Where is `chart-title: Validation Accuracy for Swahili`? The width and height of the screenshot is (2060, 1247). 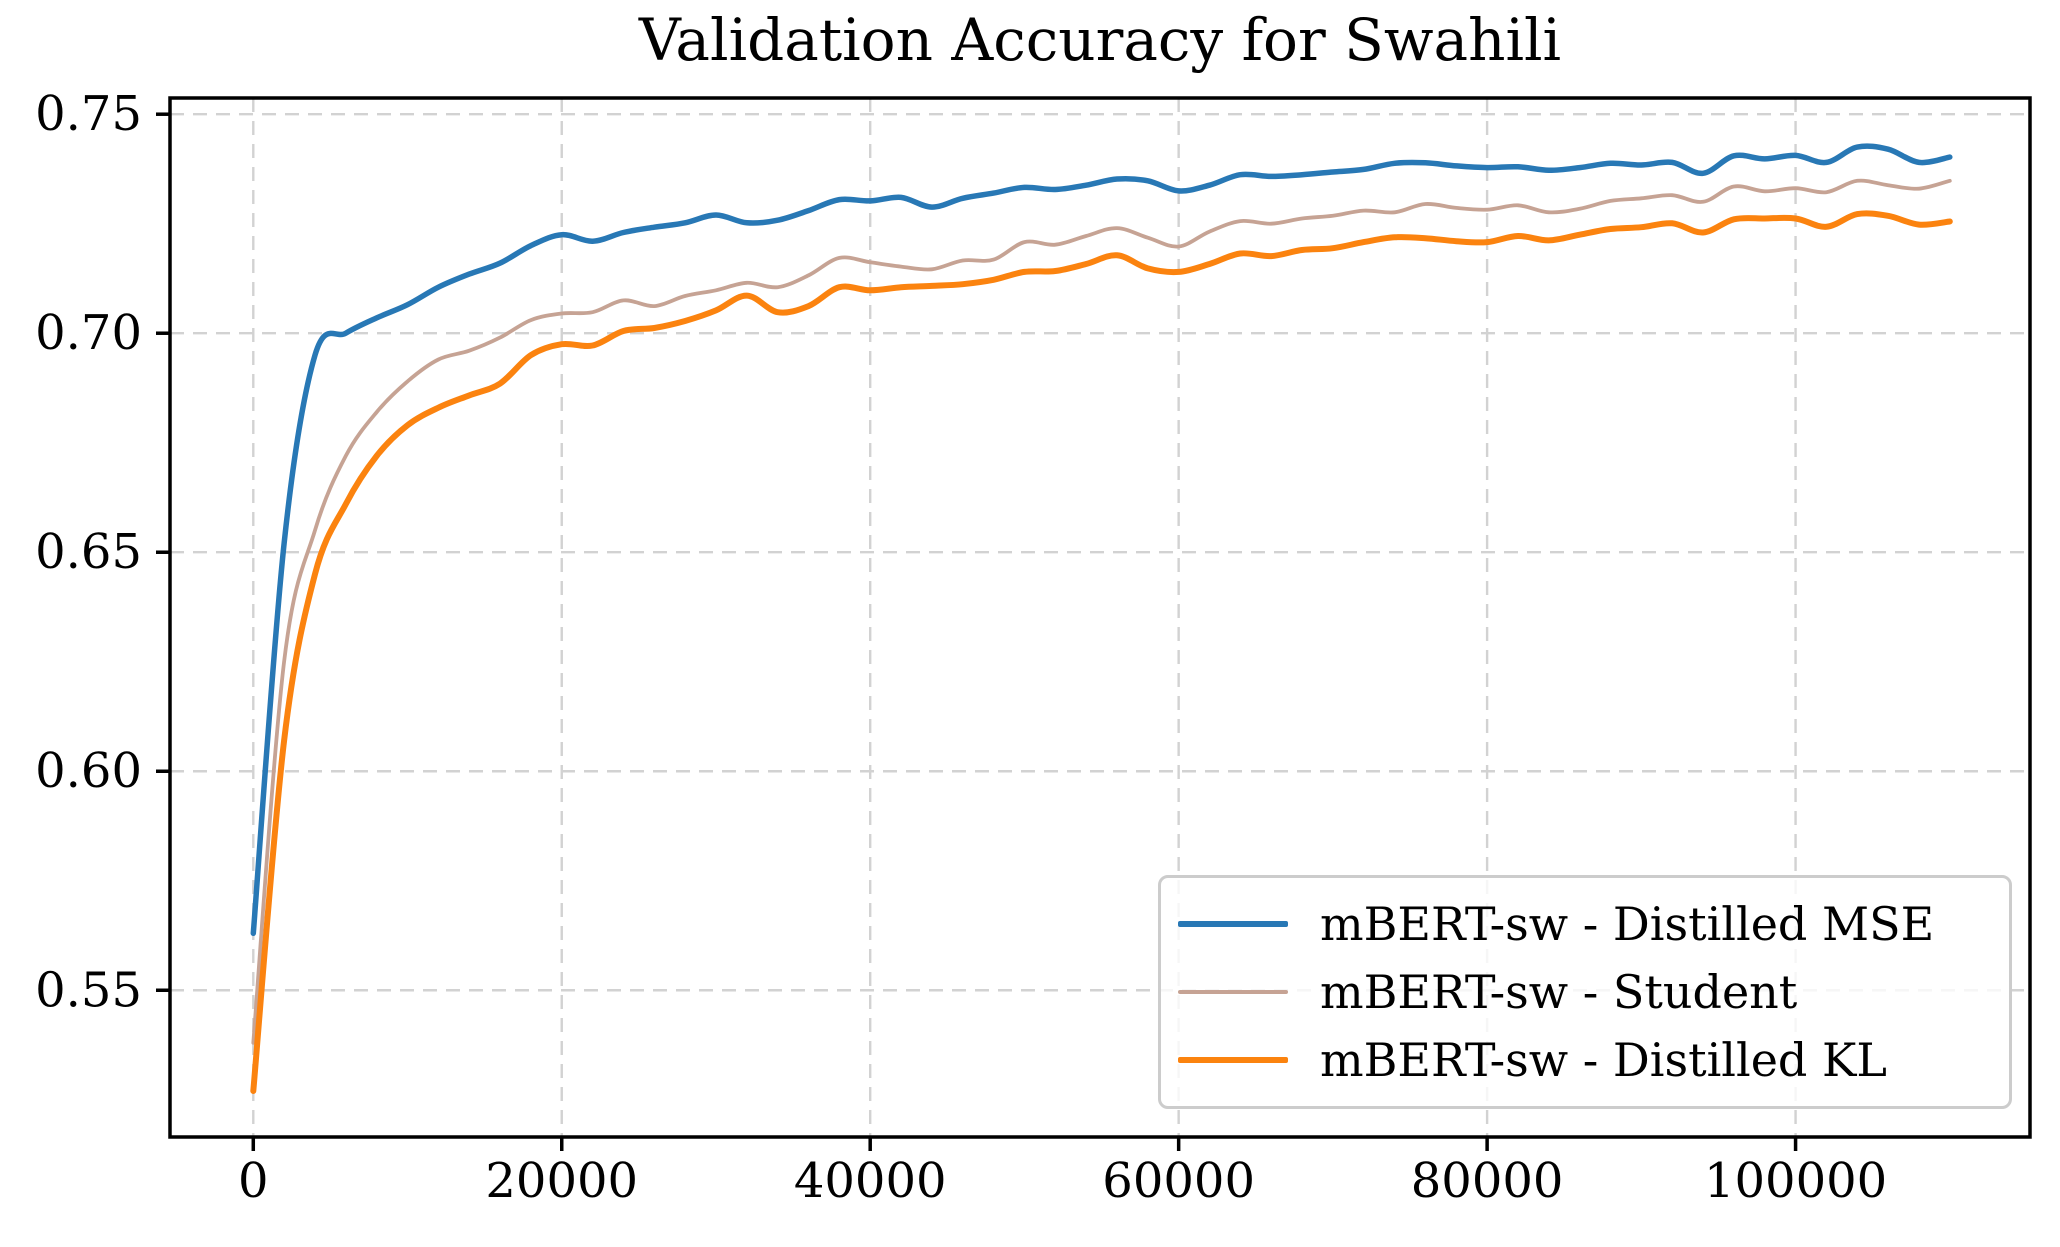
chart-title: Validation Accuracy for Swahili is located at coordinates (1100, 40).